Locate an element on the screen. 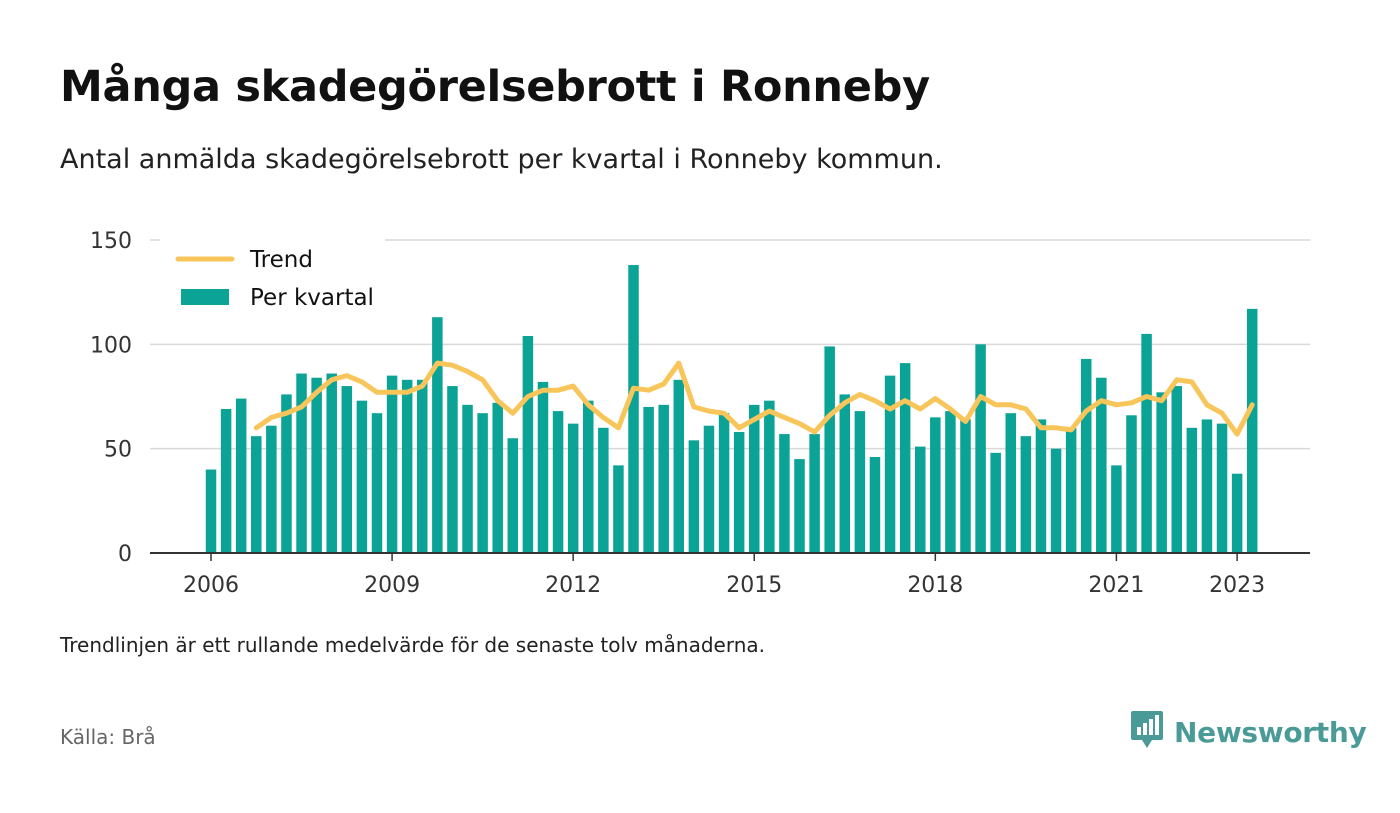  x-tick-label: 2018 is located at coordinates (935, 585).